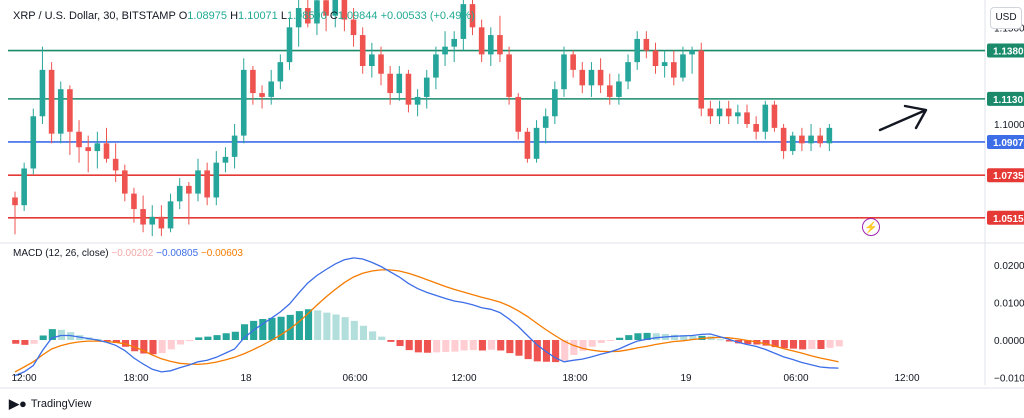  I want to click on macd-title: MACD (12, 26, close), so click(61, 253).